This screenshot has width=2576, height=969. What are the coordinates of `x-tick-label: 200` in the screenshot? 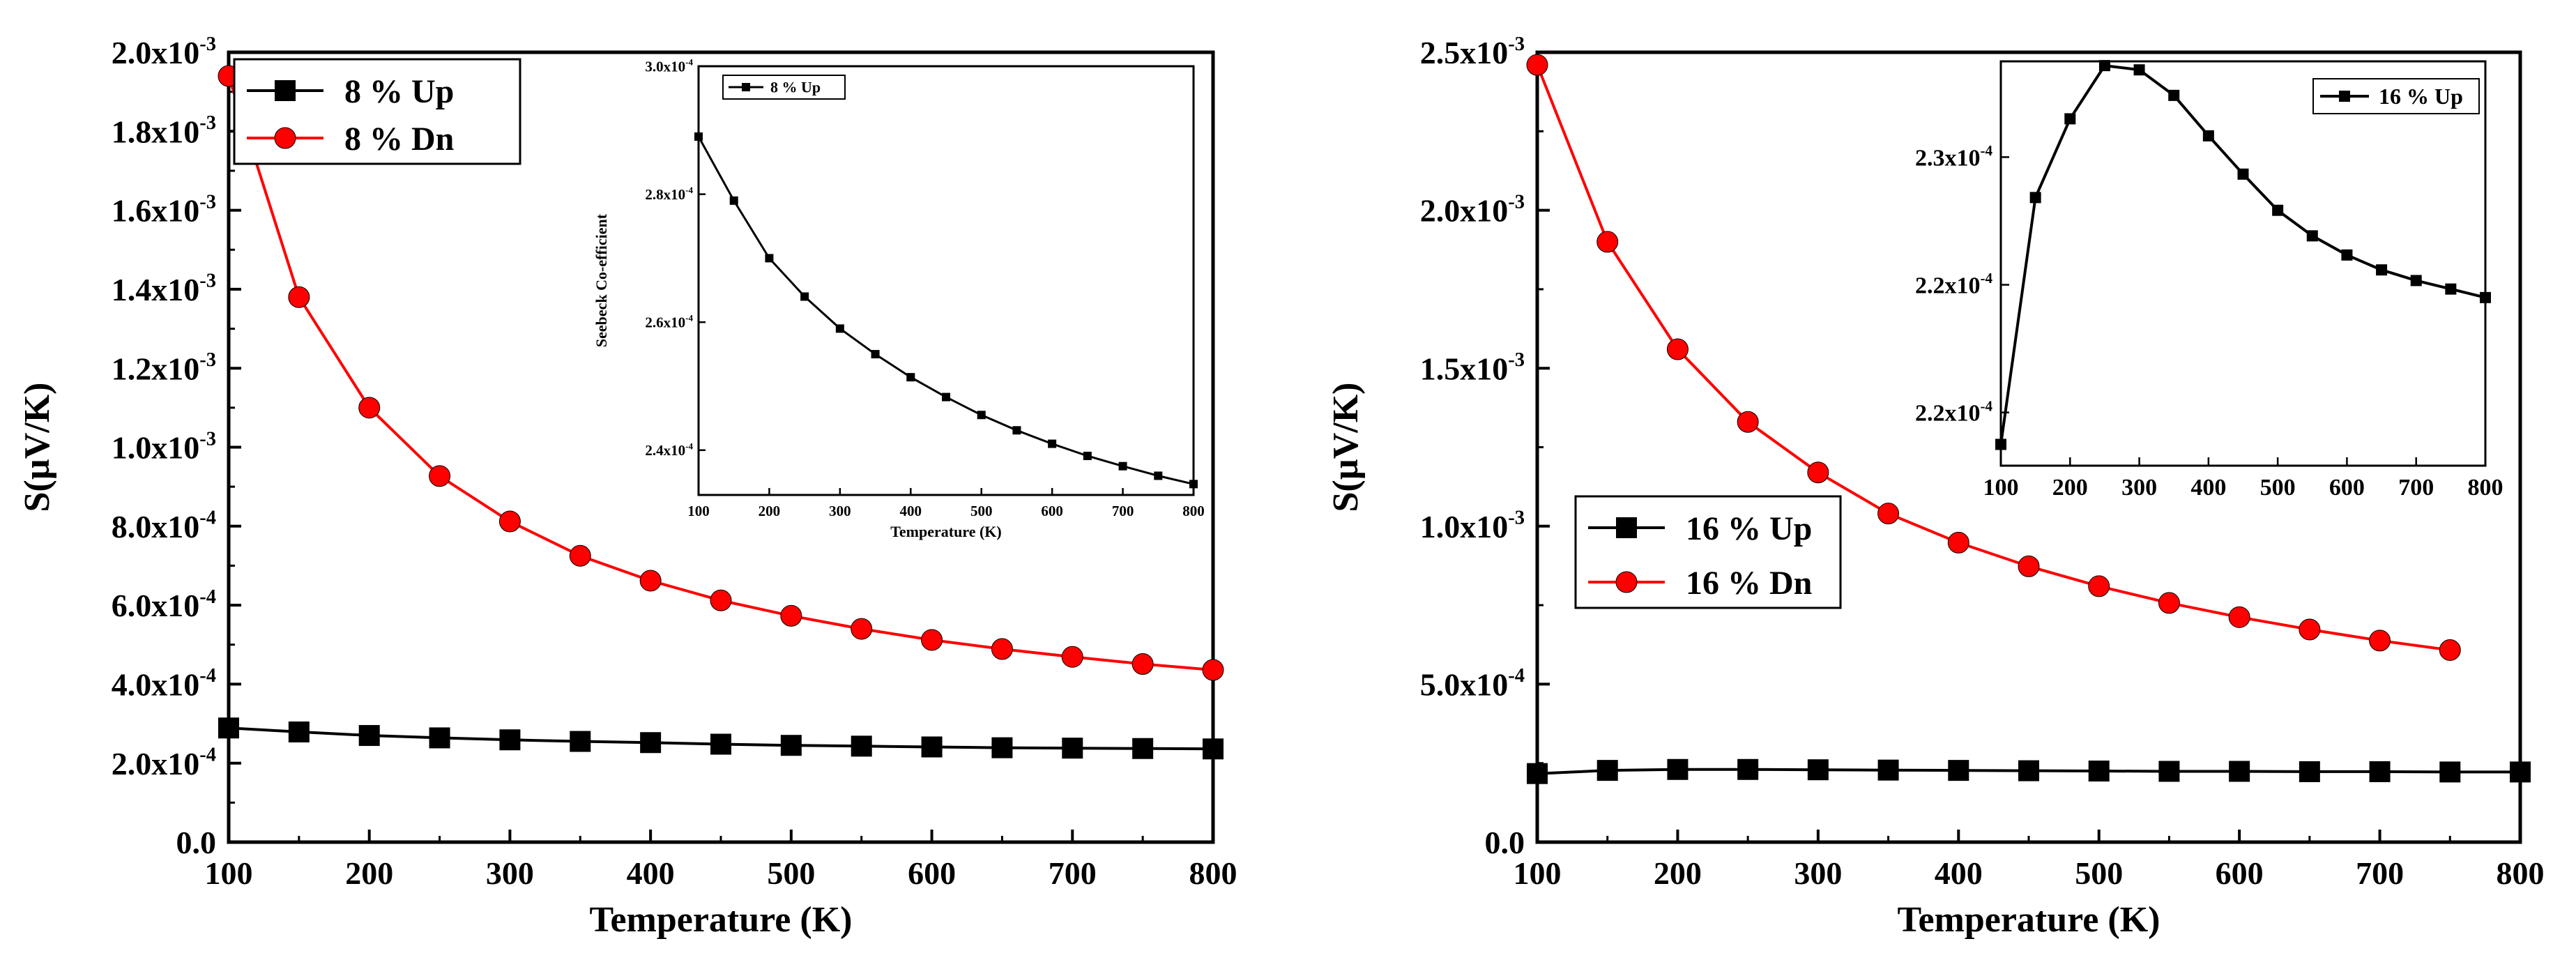 It's located at (1678, 873).